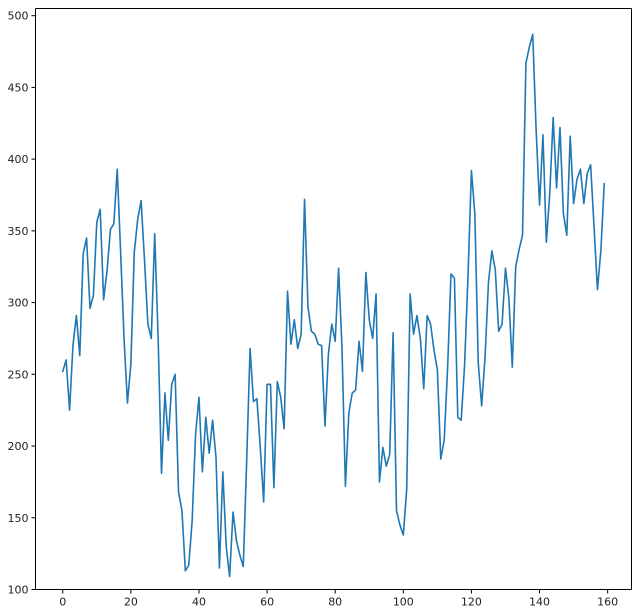  I want to click on x-axis-ticks: 0 20 40 60 80 100 120 140 160, so click(338, 599).